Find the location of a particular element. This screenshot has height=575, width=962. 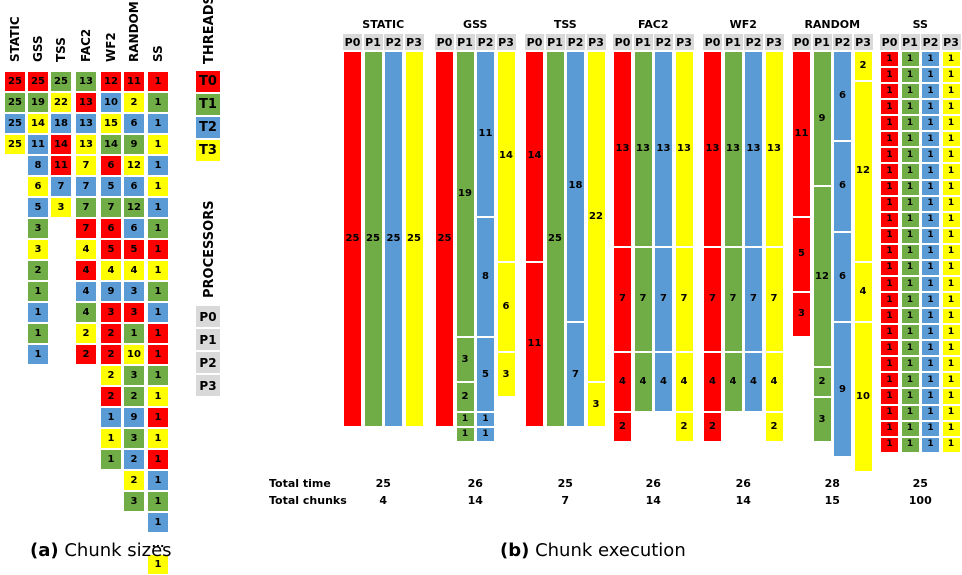

left-header-ss: SS is located at coordinates (158, 53).